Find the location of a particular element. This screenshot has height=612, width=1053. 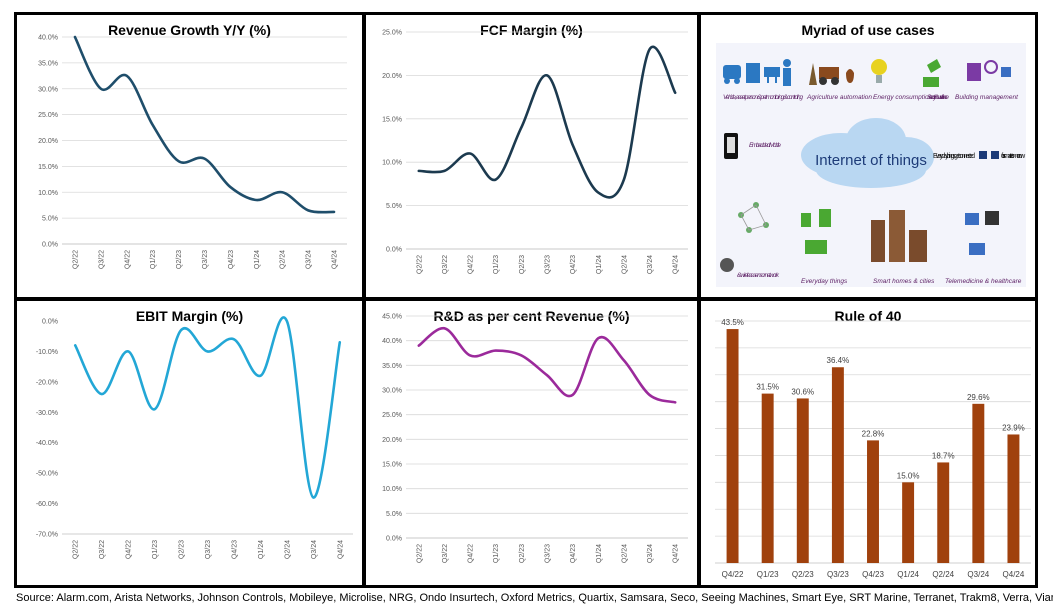

chart-title: Rule of 40 is located at coordinates (868, 316).